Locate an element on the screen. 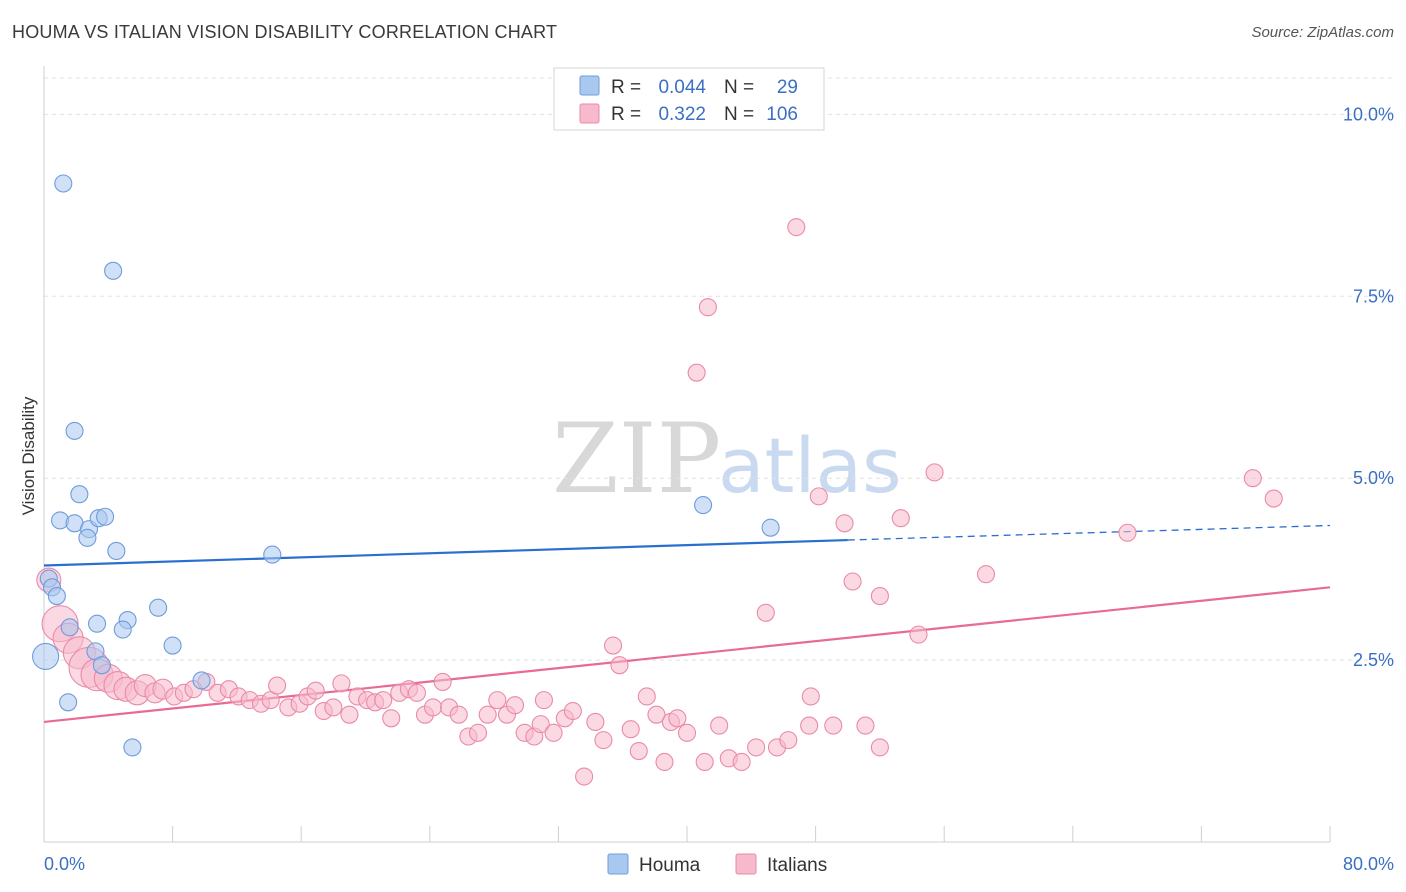  y-tick-label-1: 5.0% is located at coordinates (1373, 478).